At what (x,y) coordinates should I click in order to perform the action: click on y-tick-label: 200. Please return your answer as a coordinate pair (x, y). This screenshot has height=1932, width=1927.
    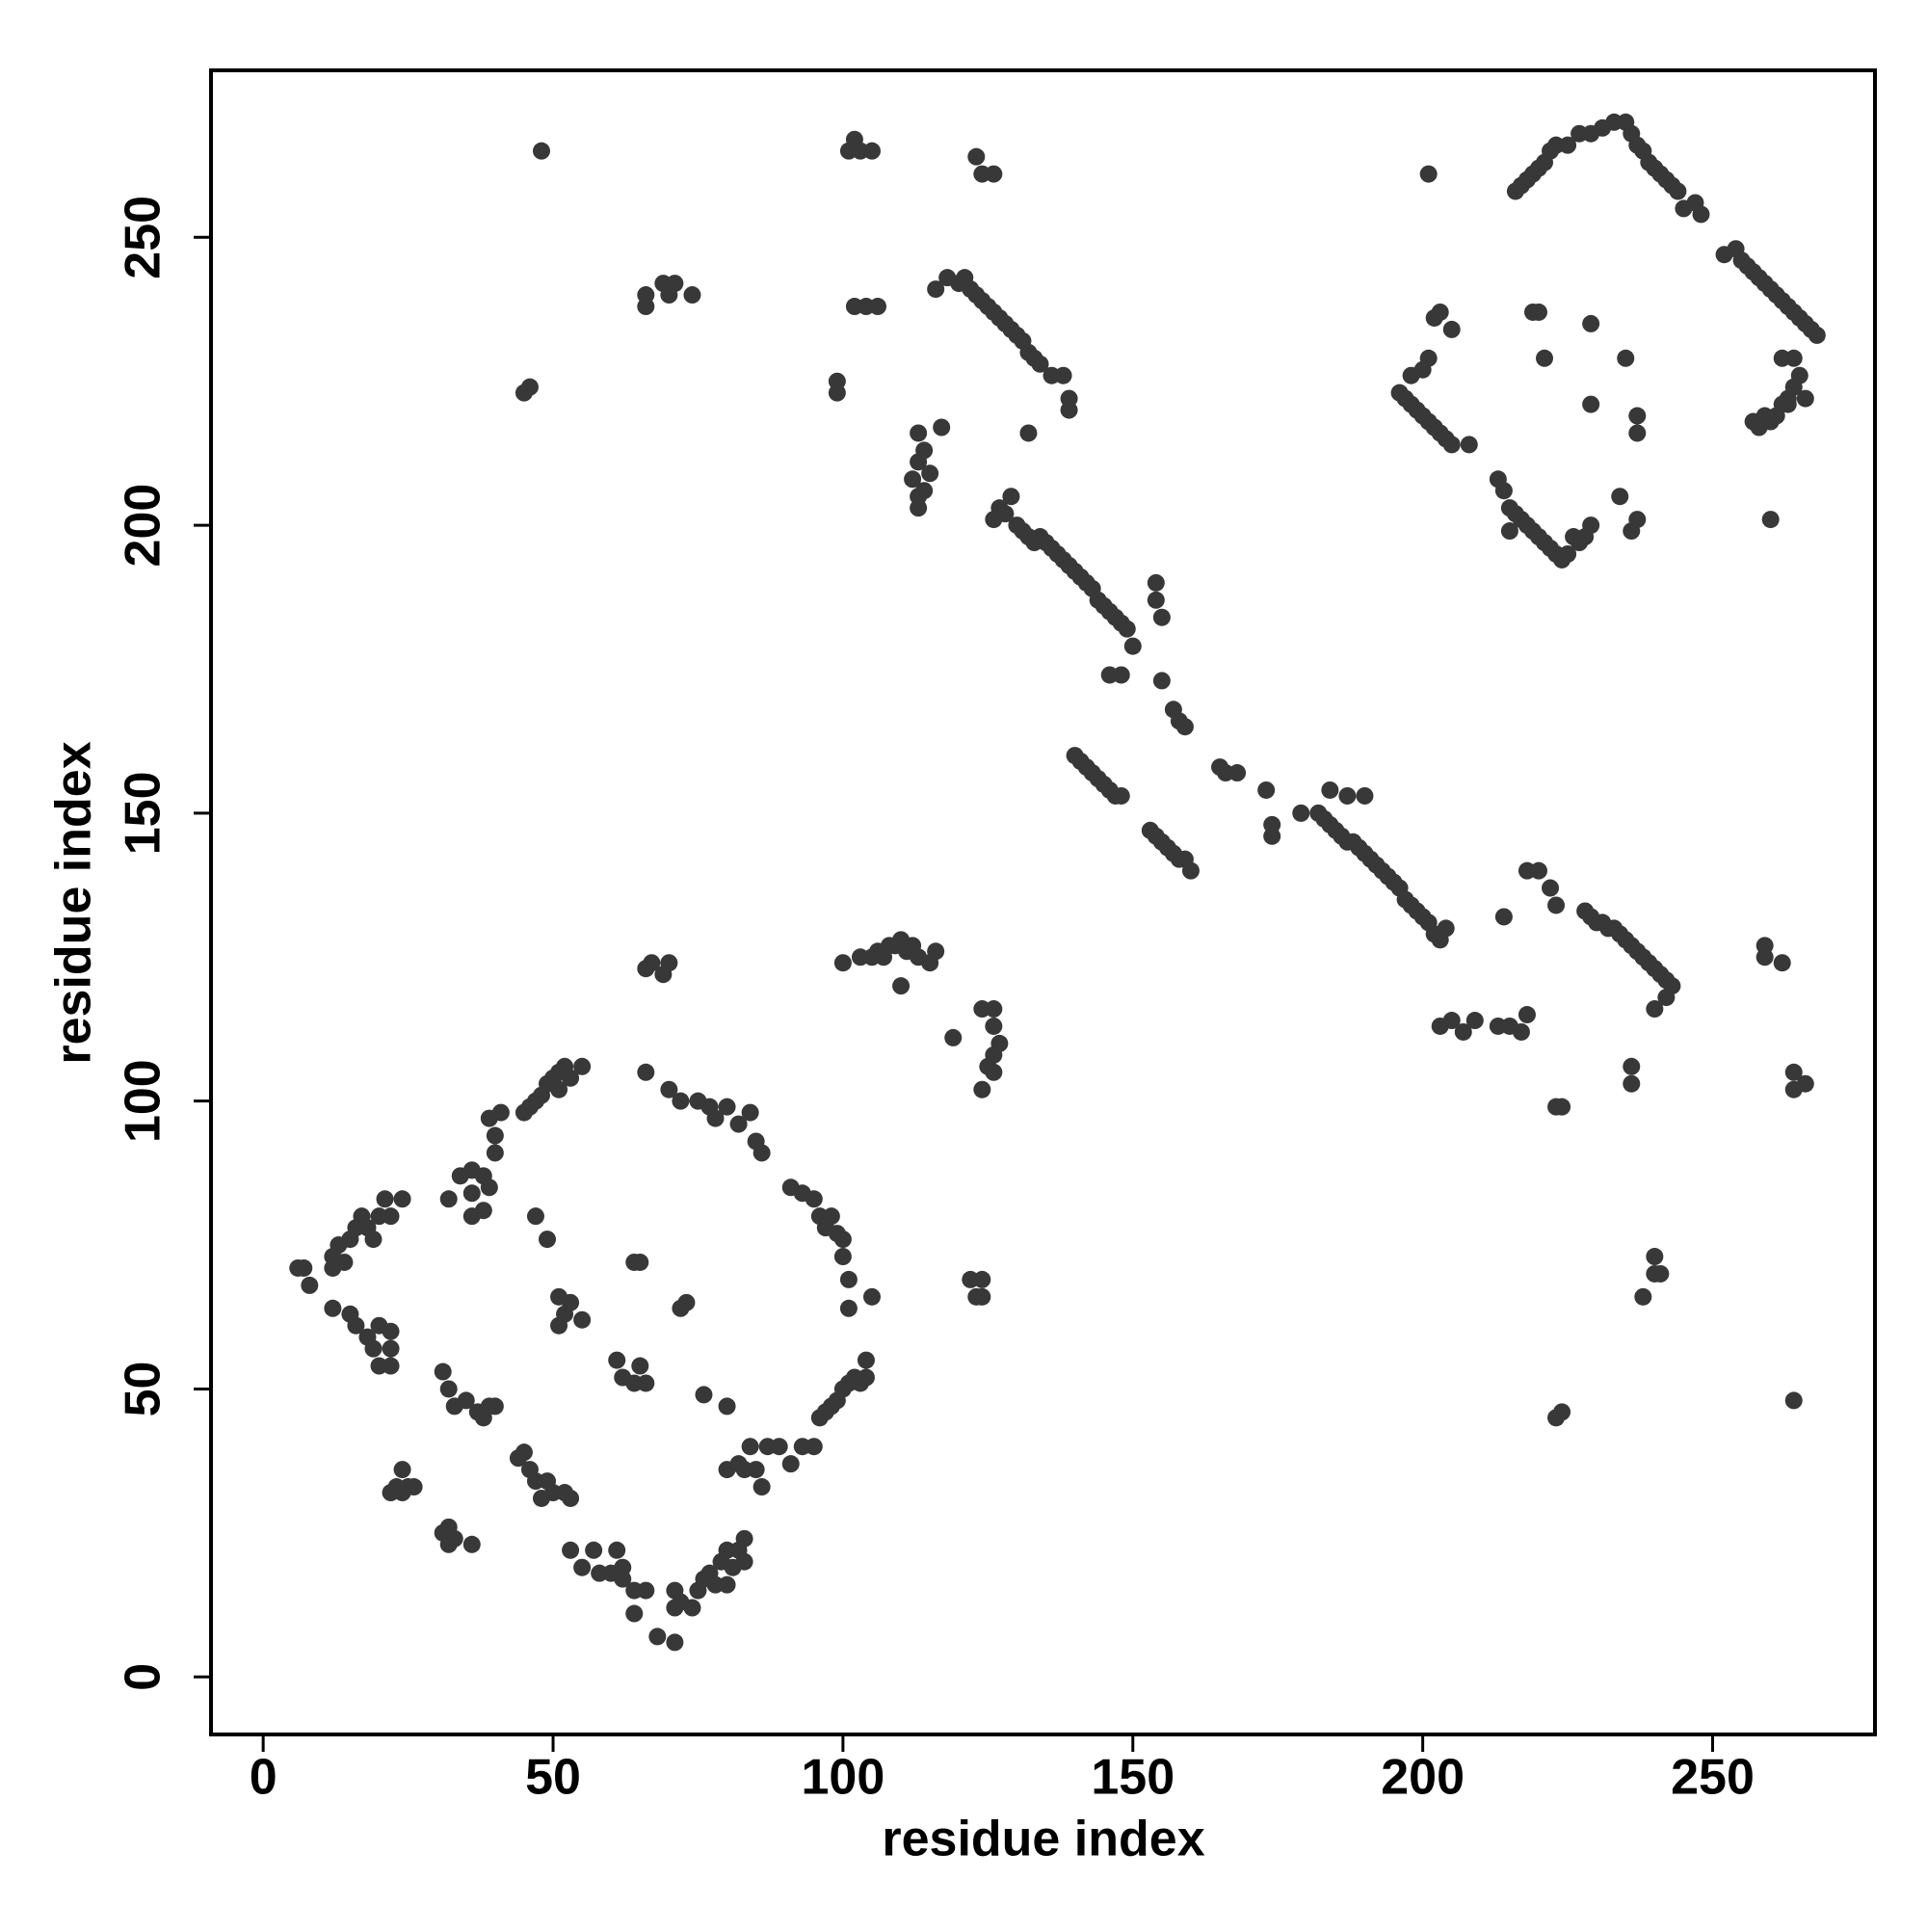
    Looking at the image, I should click on (144, 526).